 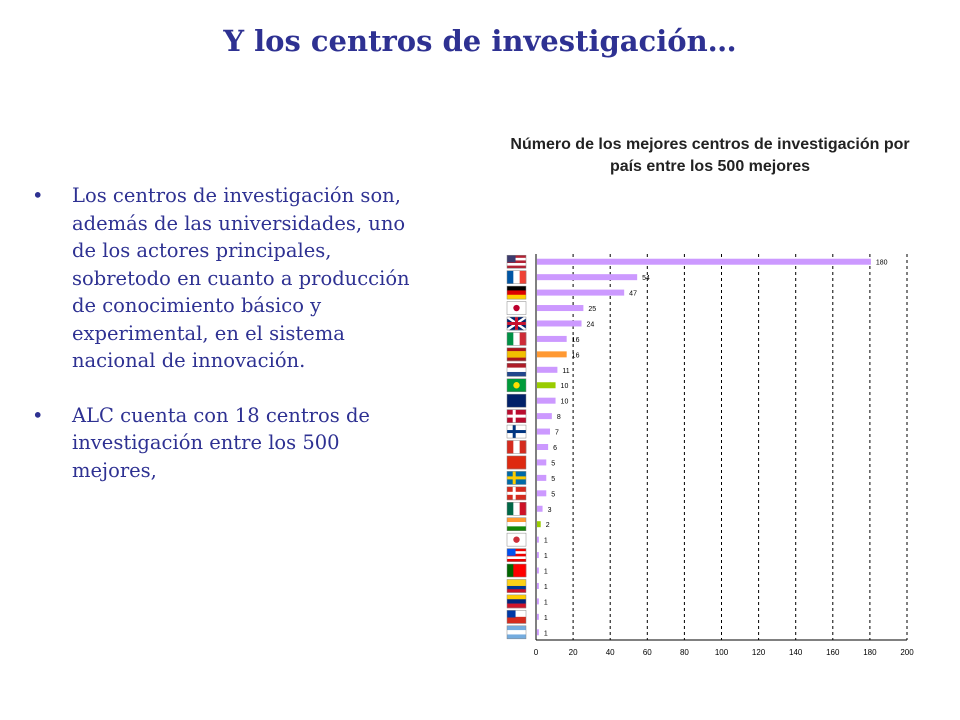 I want to click on x-tick-label: 60, so click(x=647, y=652).